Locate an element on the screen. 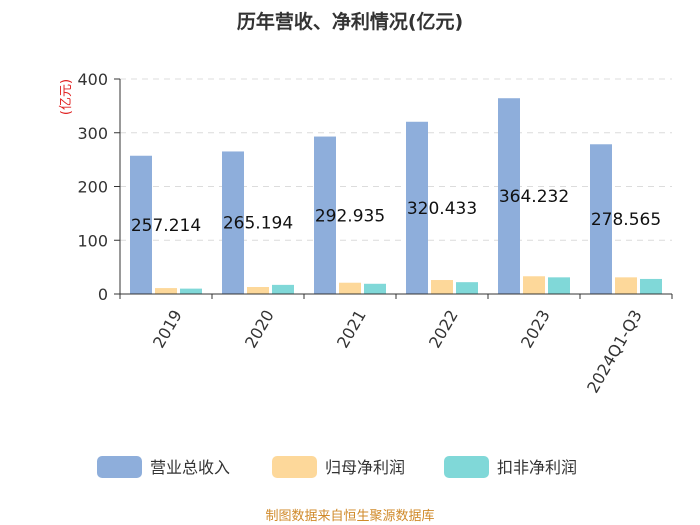 Image resolution: width=700 pixels, height=525 pixels. data-label: 257.214 is located at coordinates (166, 226).